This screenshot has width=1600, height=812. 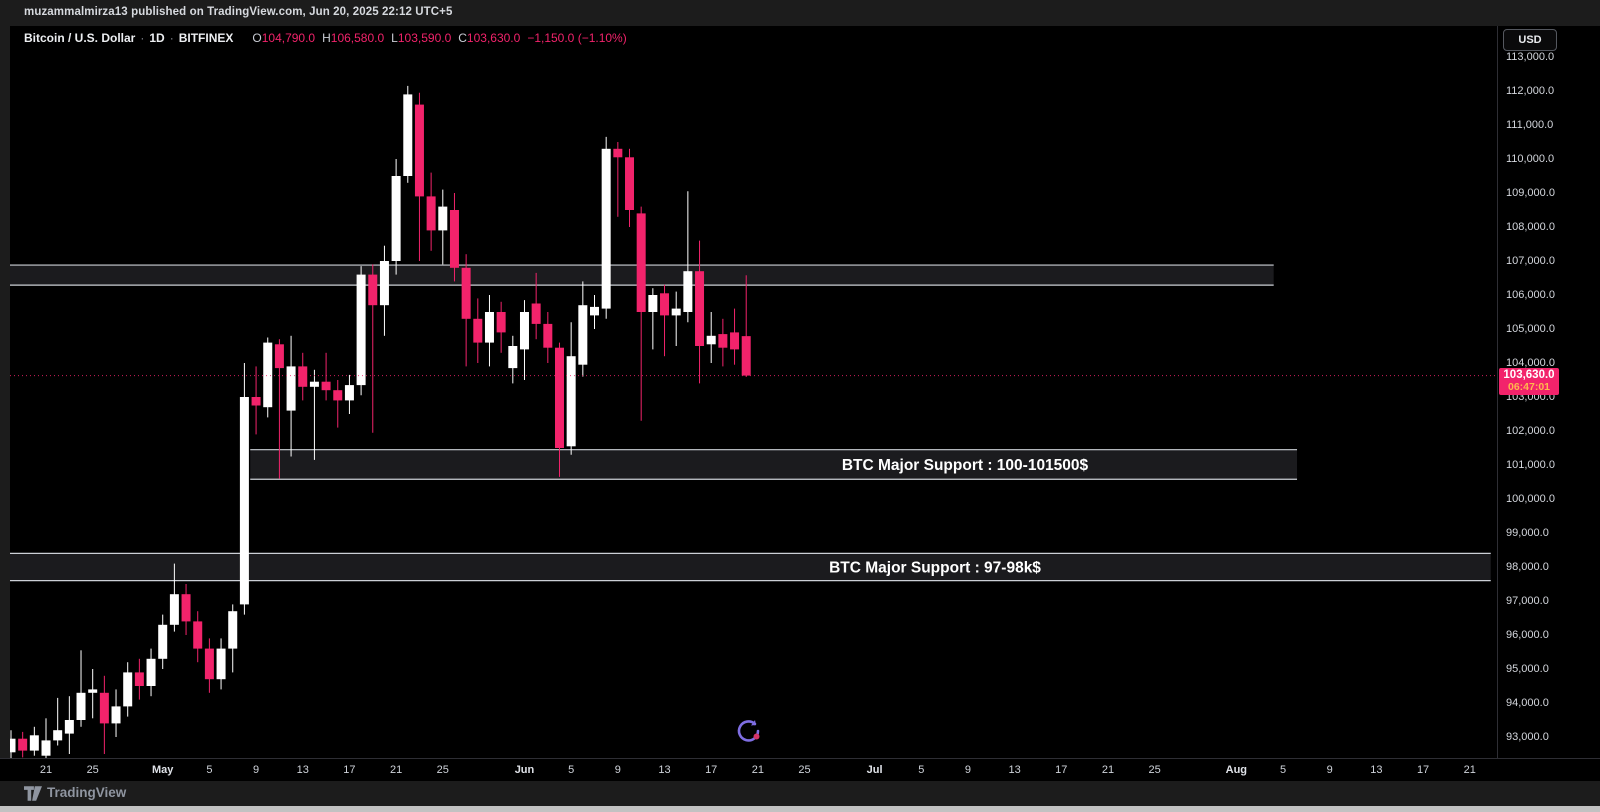 I want to click on tradingview-watermark-icon, so click(x=748, y=731).